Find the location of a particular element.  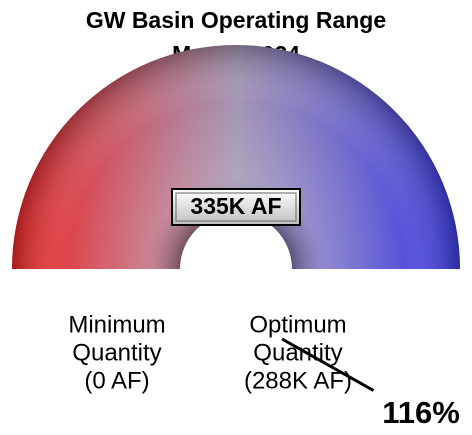

needle is located at coordinates (328, 364).